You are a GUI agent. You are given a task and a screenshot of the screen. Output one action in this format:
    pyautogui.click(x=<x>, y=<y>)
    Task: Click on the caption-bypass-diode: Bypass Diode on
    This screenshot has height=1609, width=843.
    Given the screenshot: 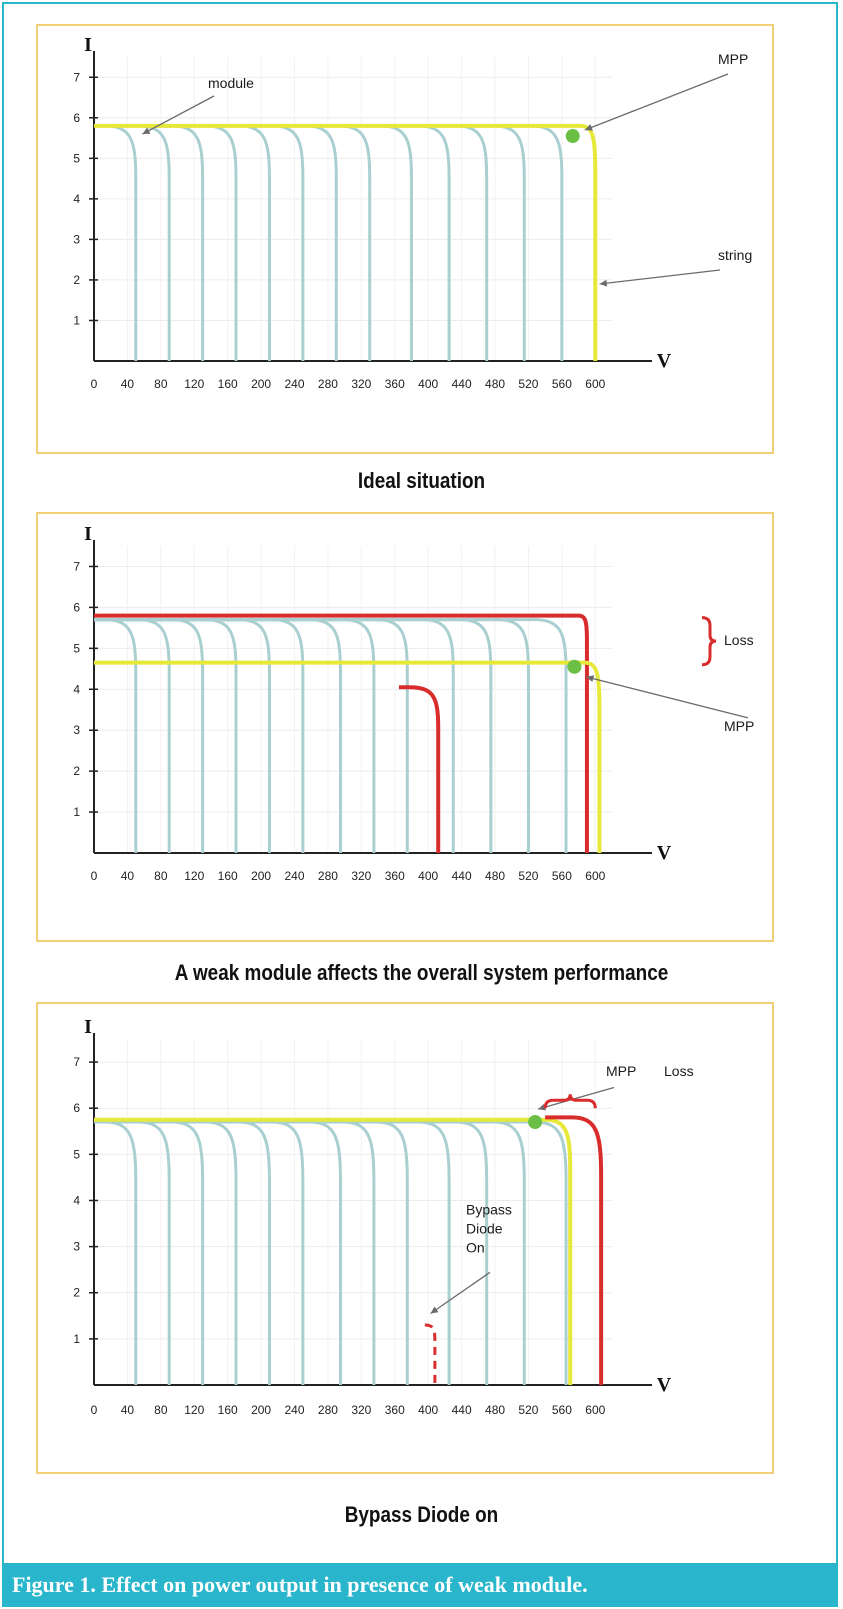 What is the action you would take?
    pyautogui.click(x=421, y=1514)
    